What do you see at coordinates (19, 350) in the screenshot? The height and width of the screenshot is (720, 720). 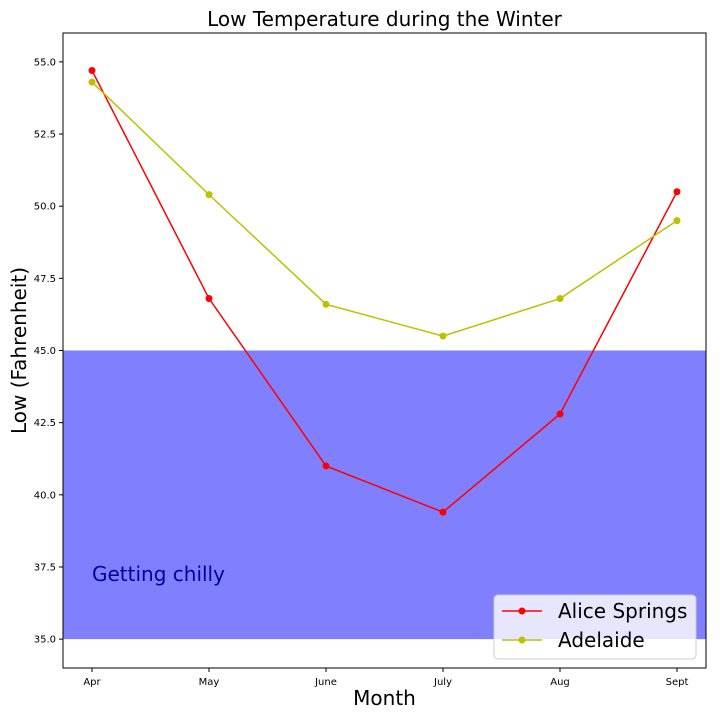 I see `y-axis-title: Low (Fahrenheit)` at bounding box center [19, 350].